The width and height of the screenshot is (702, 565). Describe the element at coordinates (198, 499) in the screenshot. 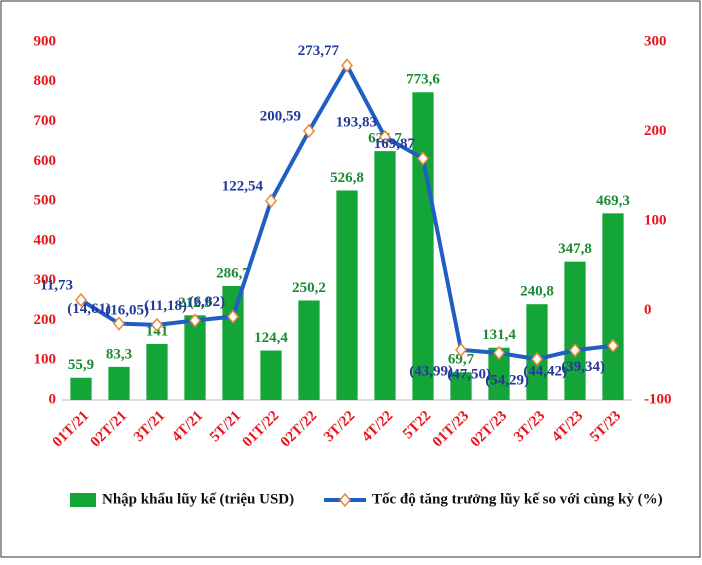

I see `legend-label: Nhập khẩu lũy kế (triệu USD)` at that location.